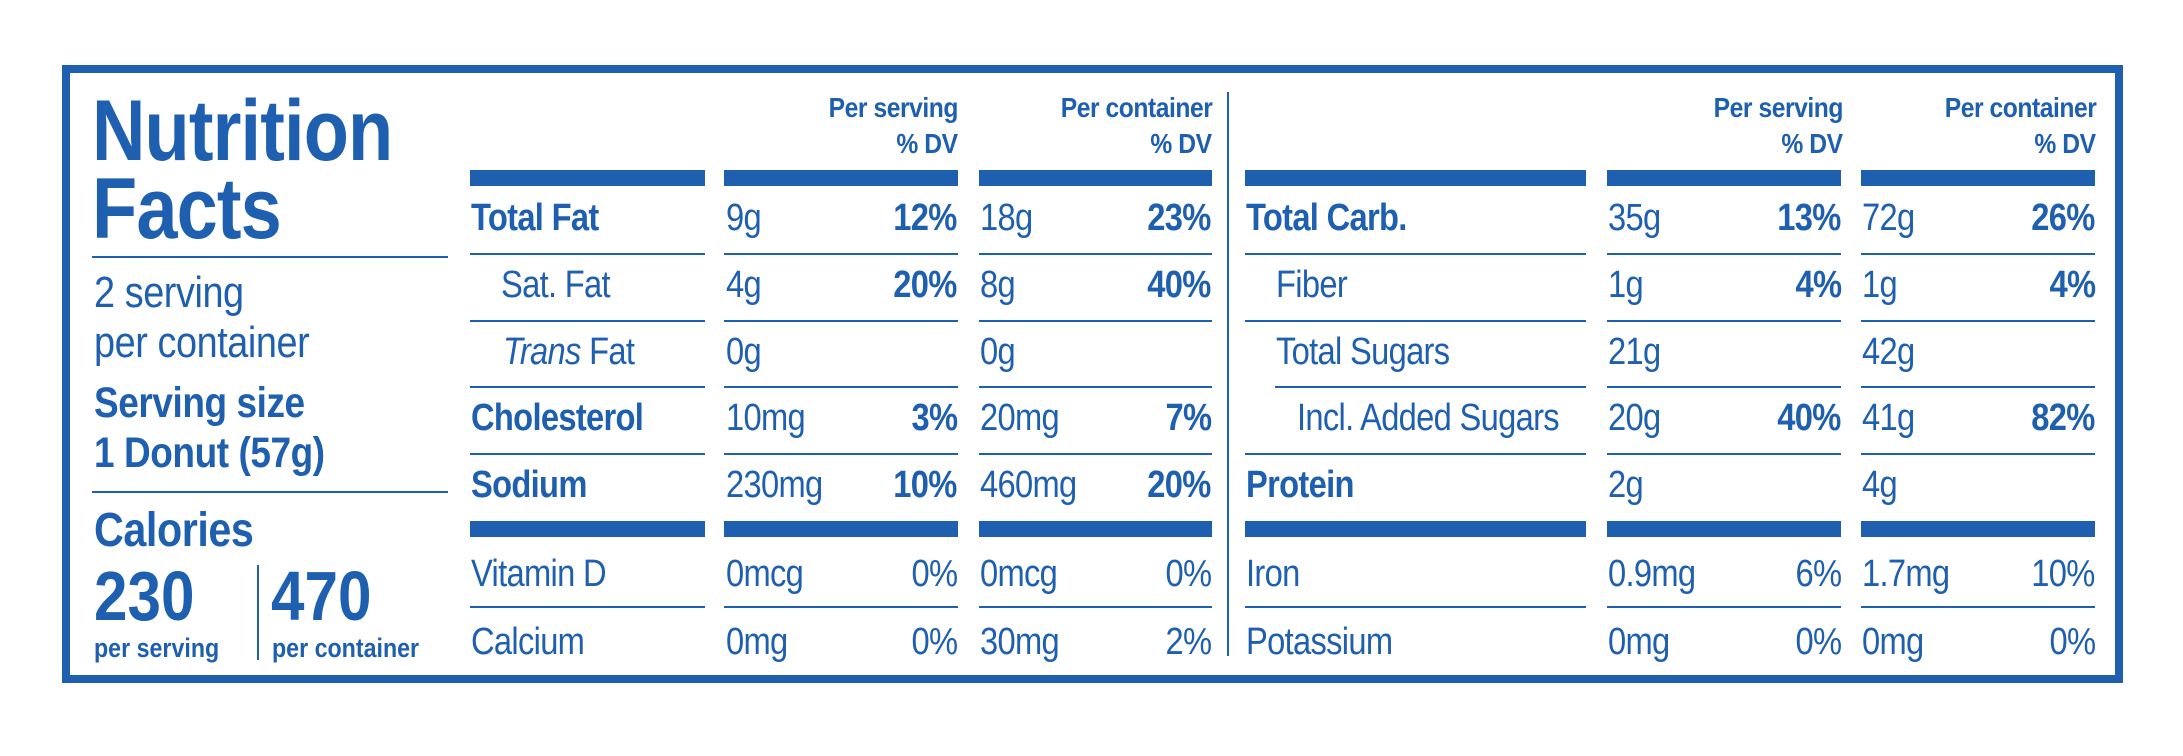 This screenshot has height=756, width=2183. Describe the element at coordinates (1273, 574) in the screenshot. I see `micronutrient-name: Iron` at that location.